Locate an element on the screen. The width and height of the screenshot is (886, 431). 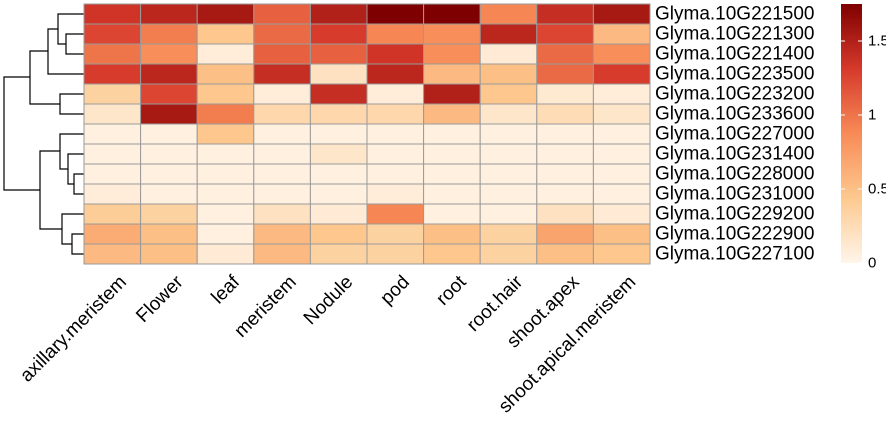
column-label: Nodule is located at coordinates (328, 300).